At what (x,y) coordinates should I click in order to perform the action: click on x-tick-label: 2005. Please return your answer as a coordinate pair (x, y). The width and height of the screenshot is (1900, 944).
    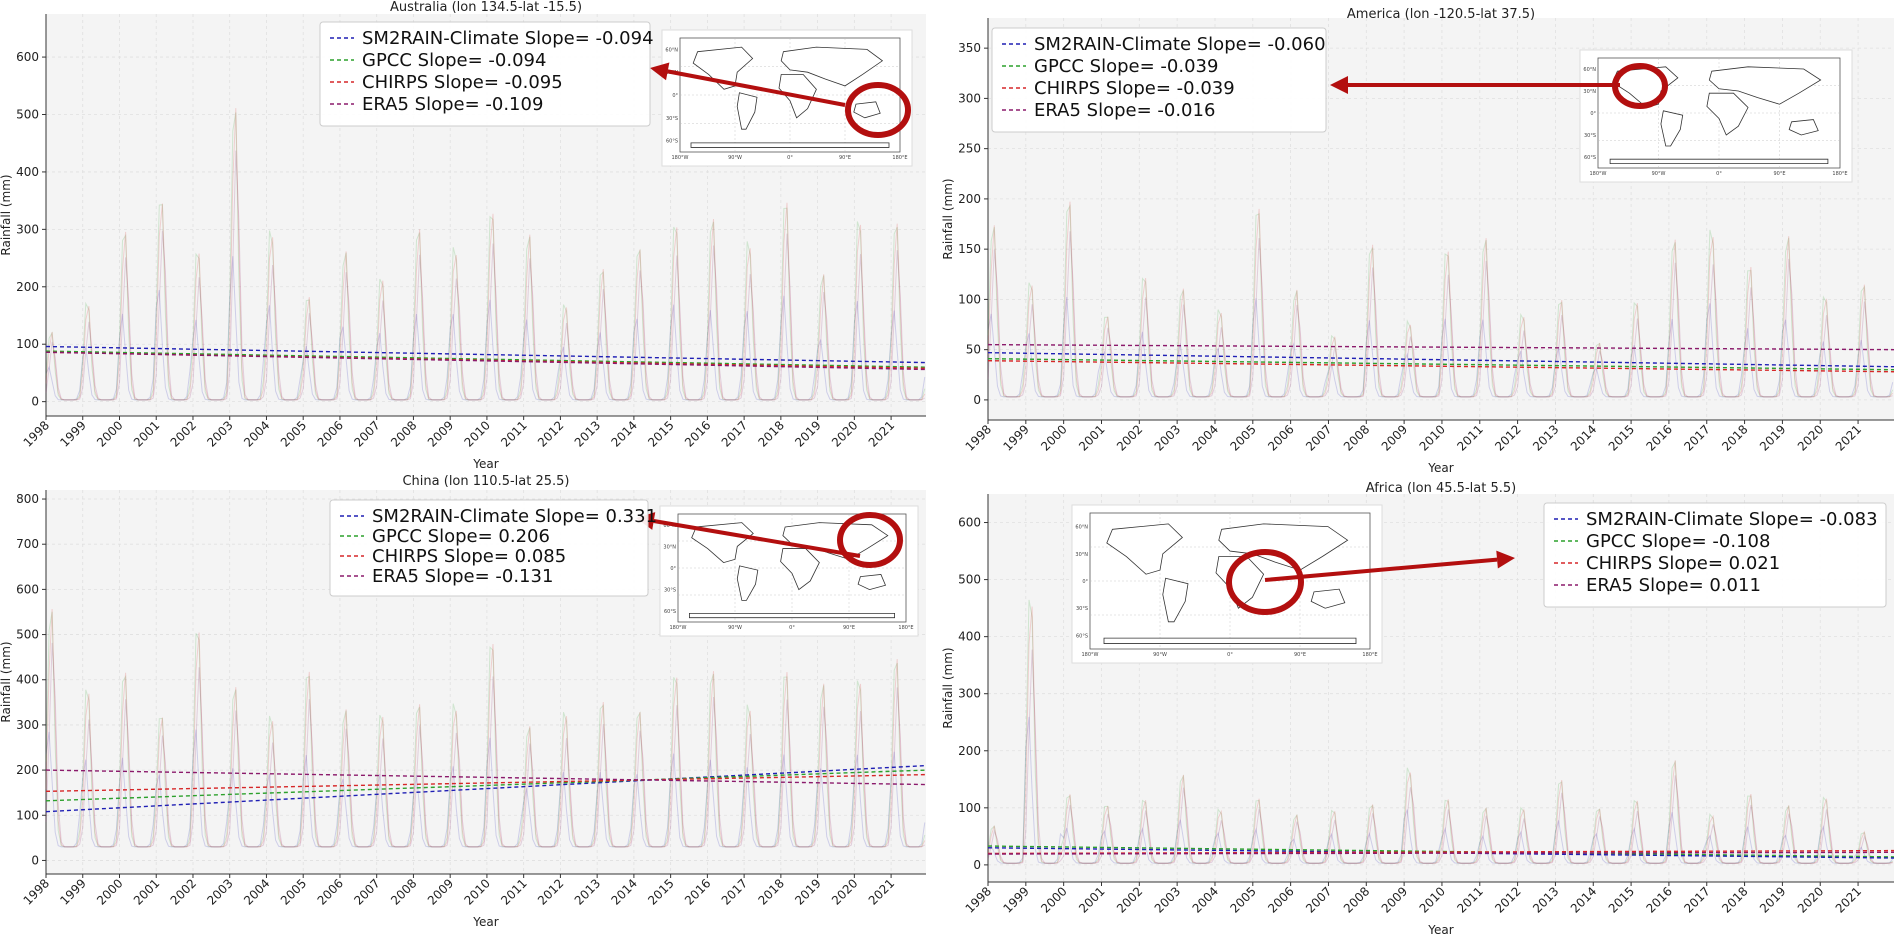
    Looking at the image, I should click on (293, 433).